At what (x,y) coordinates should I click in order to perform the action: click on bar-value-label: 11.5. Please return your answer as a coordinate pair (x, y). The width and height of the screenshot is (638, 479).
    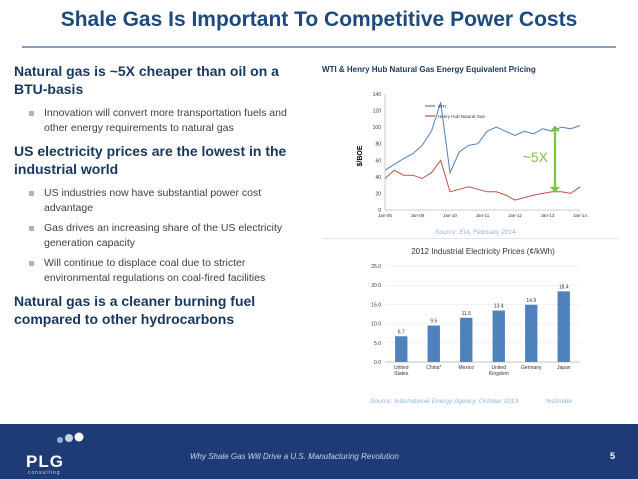
    Looking at the image, I should click on (467, 314).